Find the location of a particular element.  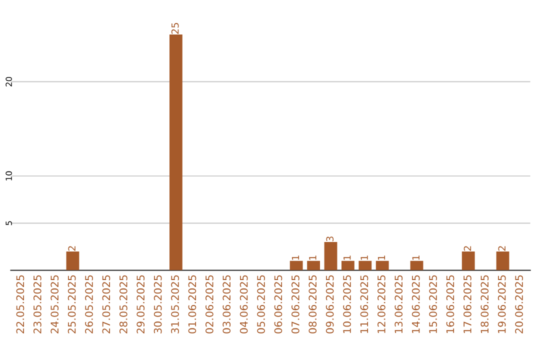

x-tick-label: 28.05.2025 is located at coordinates (123, 304).